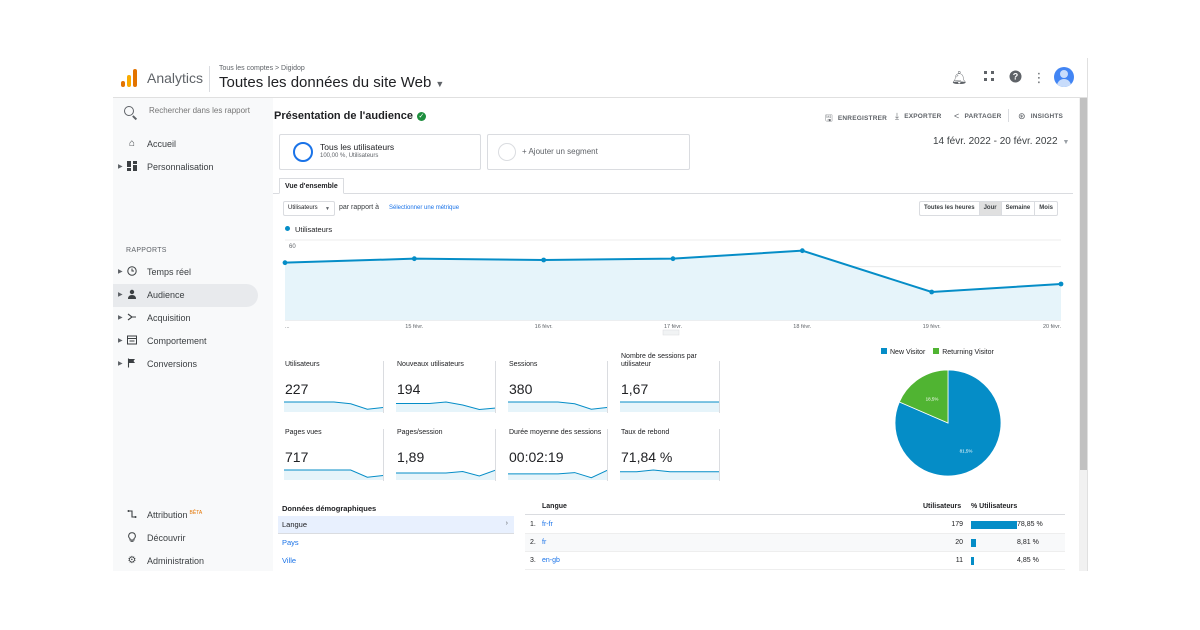  I want to click on export-button: ⤓ EXPORTER, so click(918, 116).